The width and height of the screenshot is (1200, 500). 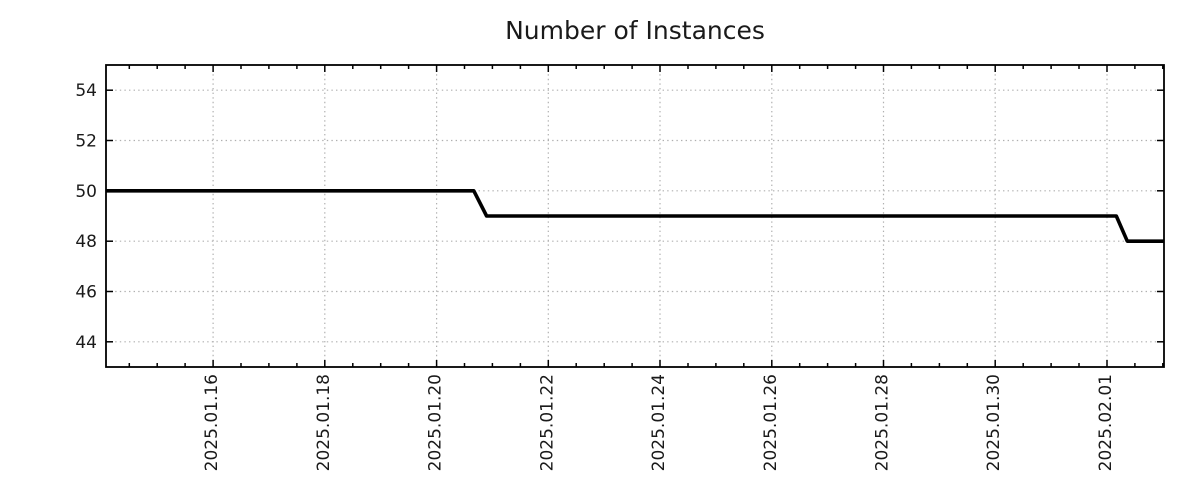 I want to click on y-tick-label: 54, so click(x=86, y=91).